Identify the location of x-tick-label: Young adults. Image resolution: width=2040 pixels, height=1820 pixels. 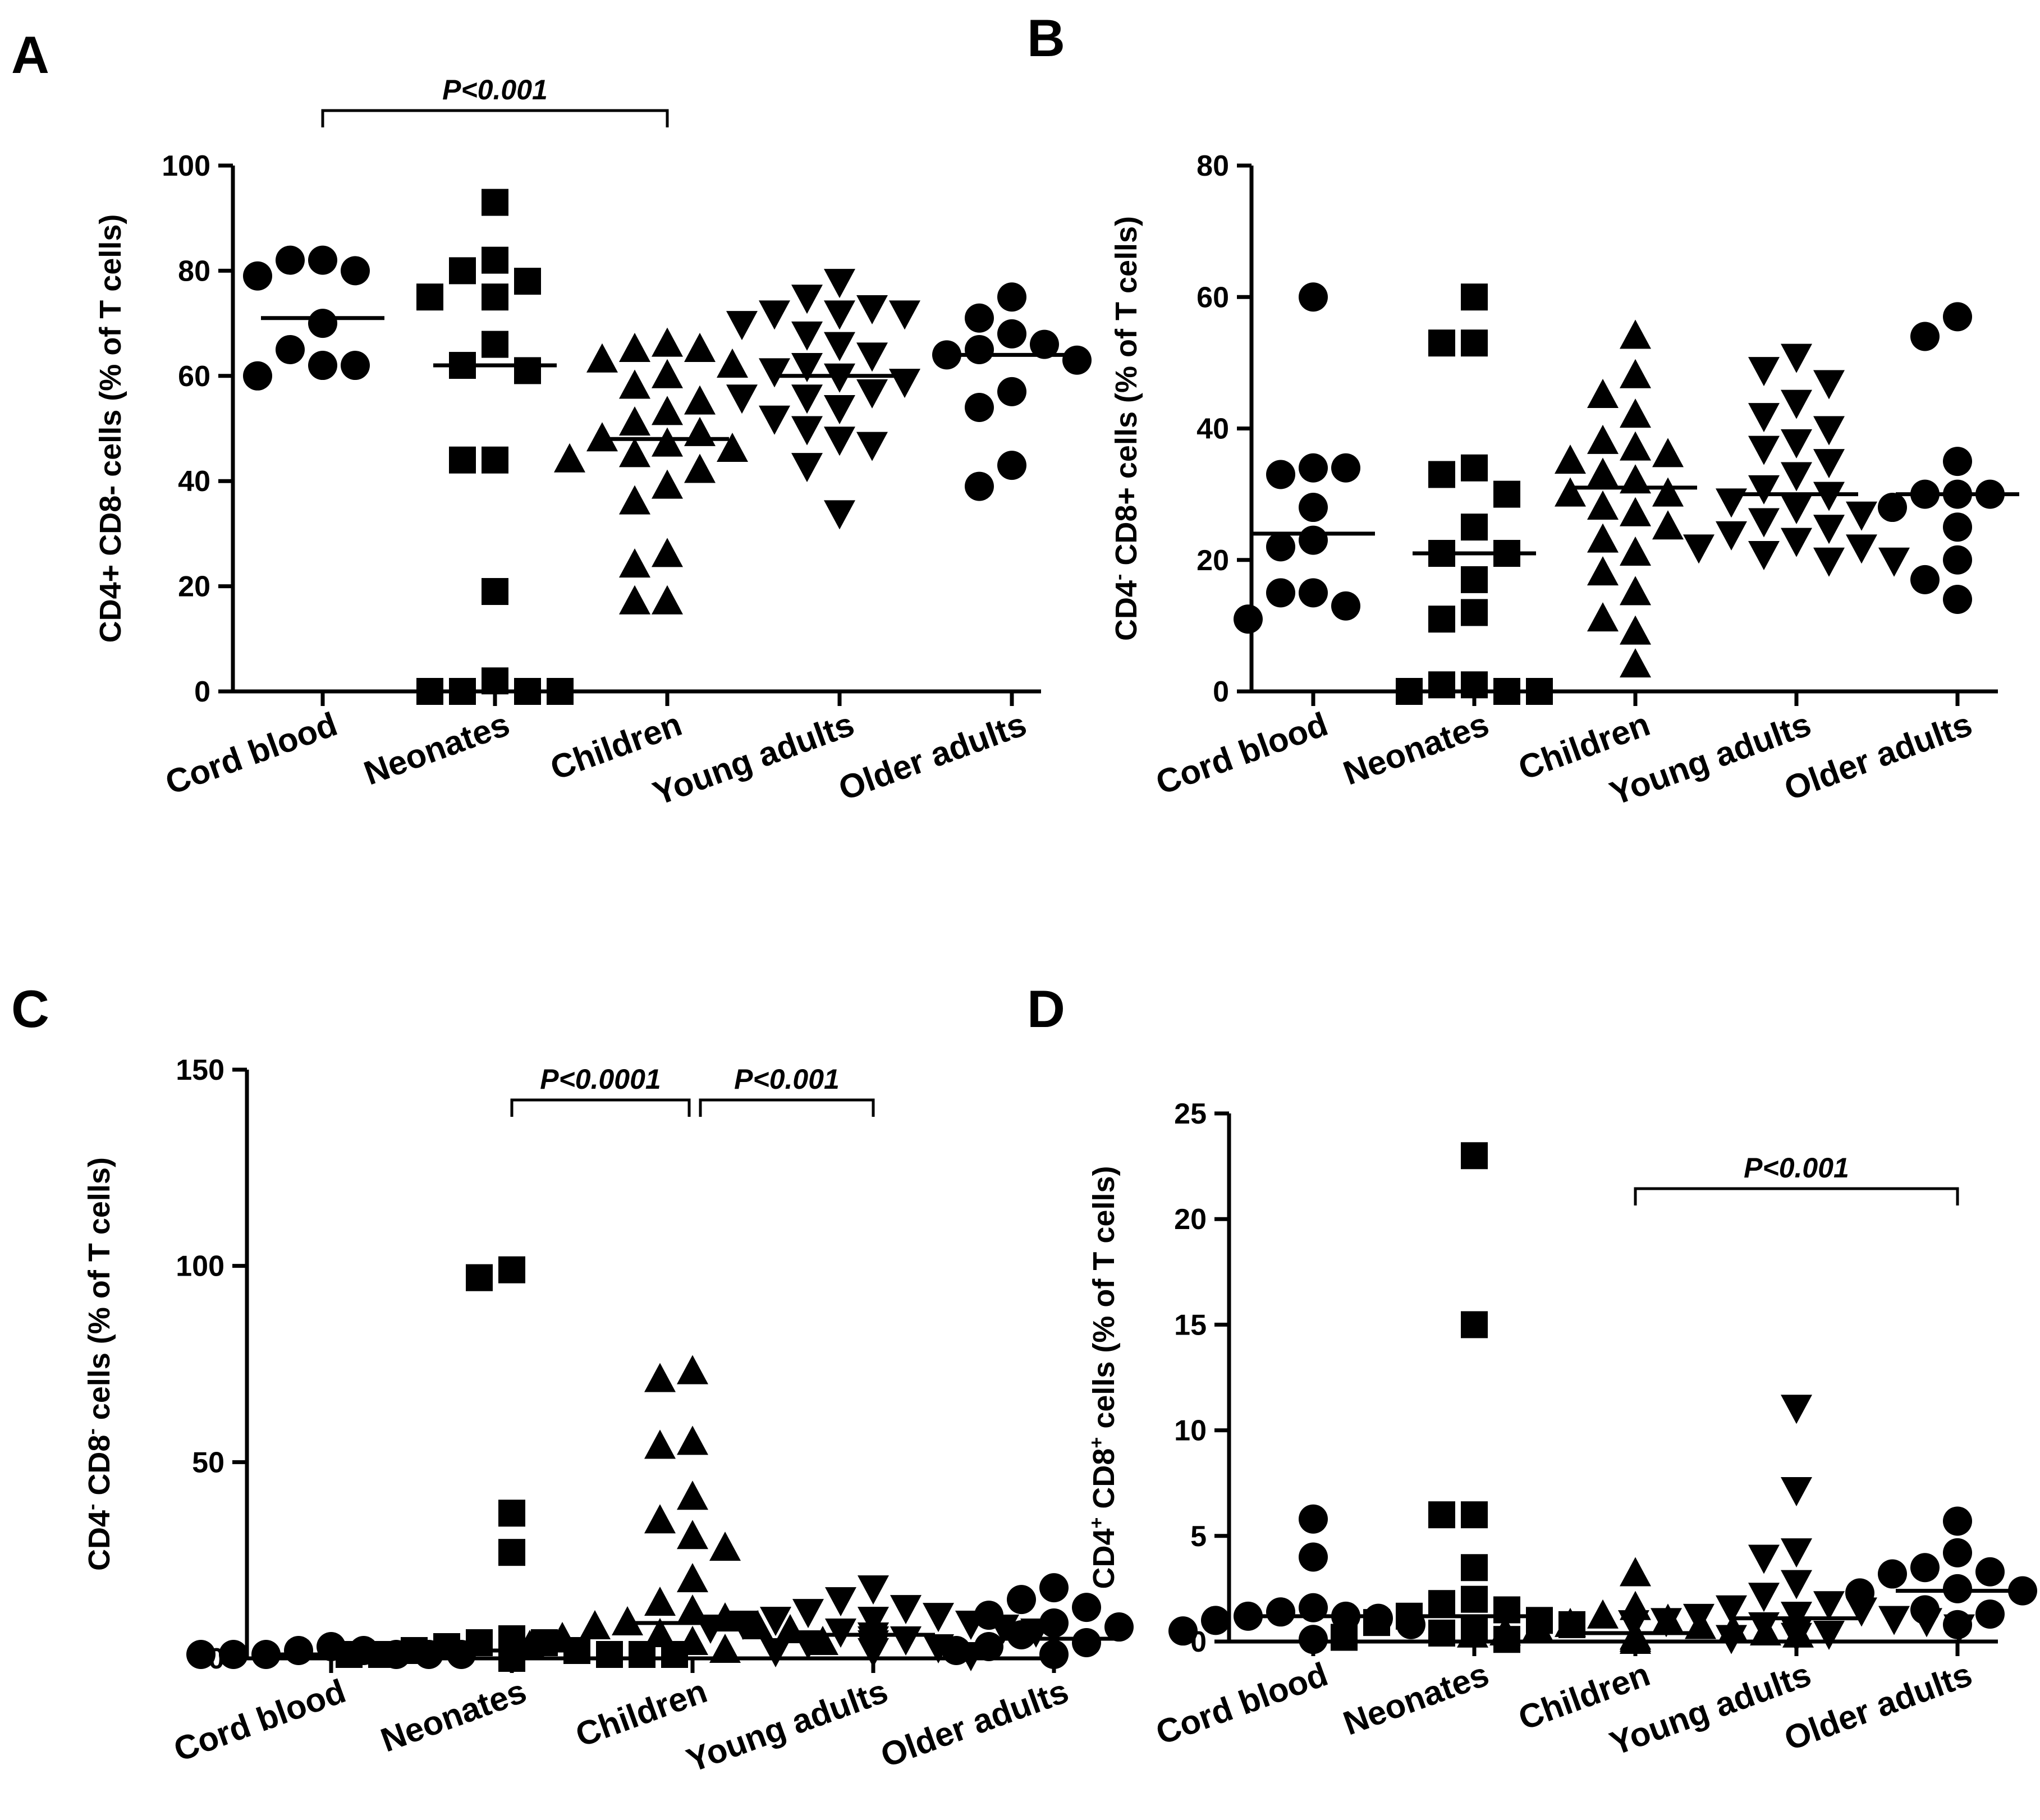
(753, 759).